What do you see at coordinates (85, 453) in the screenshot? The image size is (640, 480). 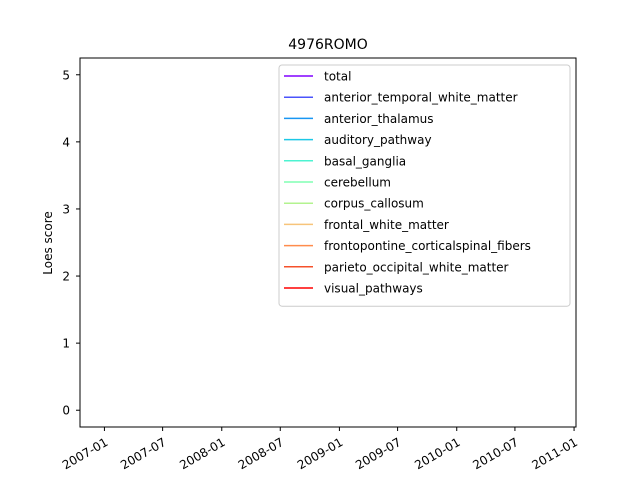 I see `x-tick-label: 2007-01` at bounding box center [85, 453].